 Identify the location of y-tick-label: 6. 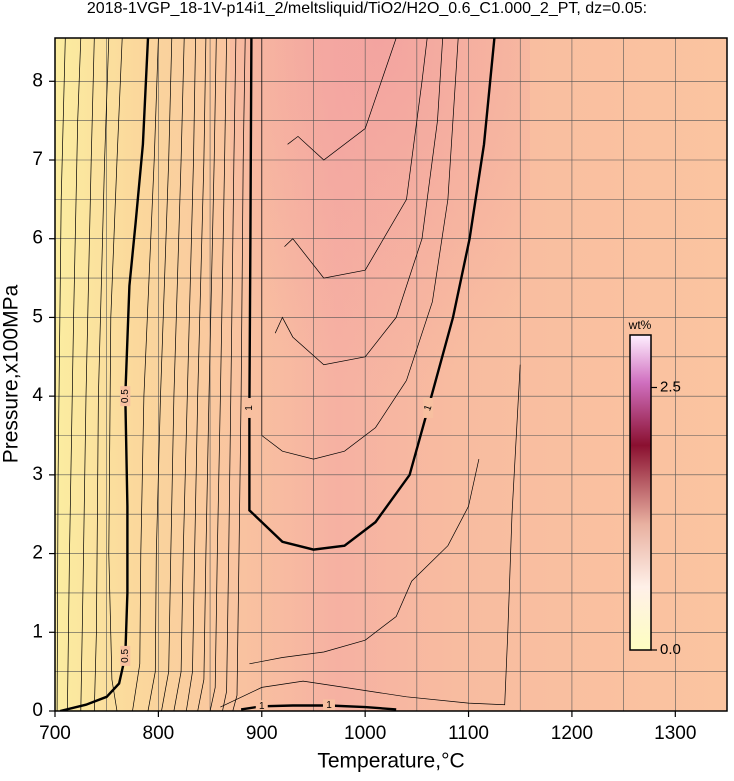
(37, 238).